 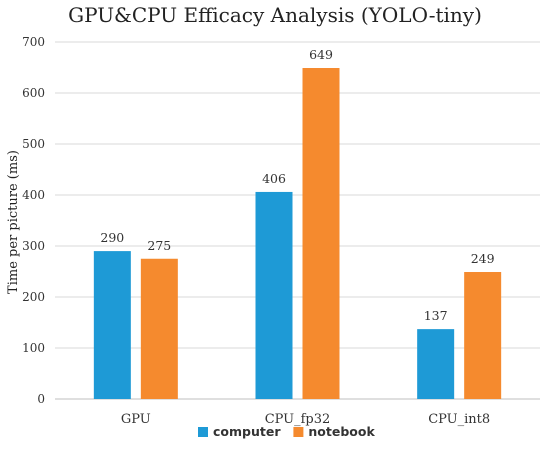 I want to click on y-tick-label: 500, so click(x=33, y=144).